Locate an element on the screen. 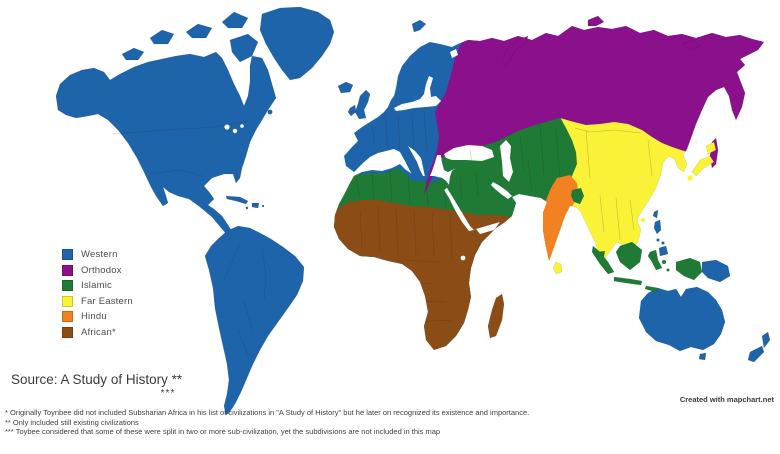 This screenshot has width=780, height=454. sumatra-indonesia is located at coordinates (603, 260).